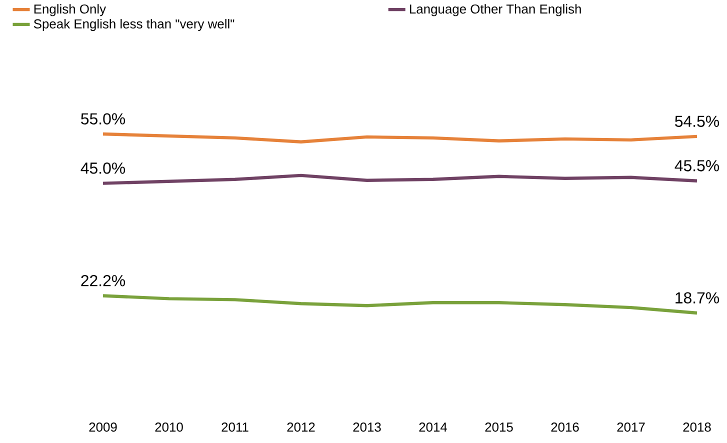 Image resolution: width=727 pixels, height=443 pixels. What do you see at coordinates (103, 280) in the screenshot?
I see `data-label: 22.2%` at bounding box center [103, 280].